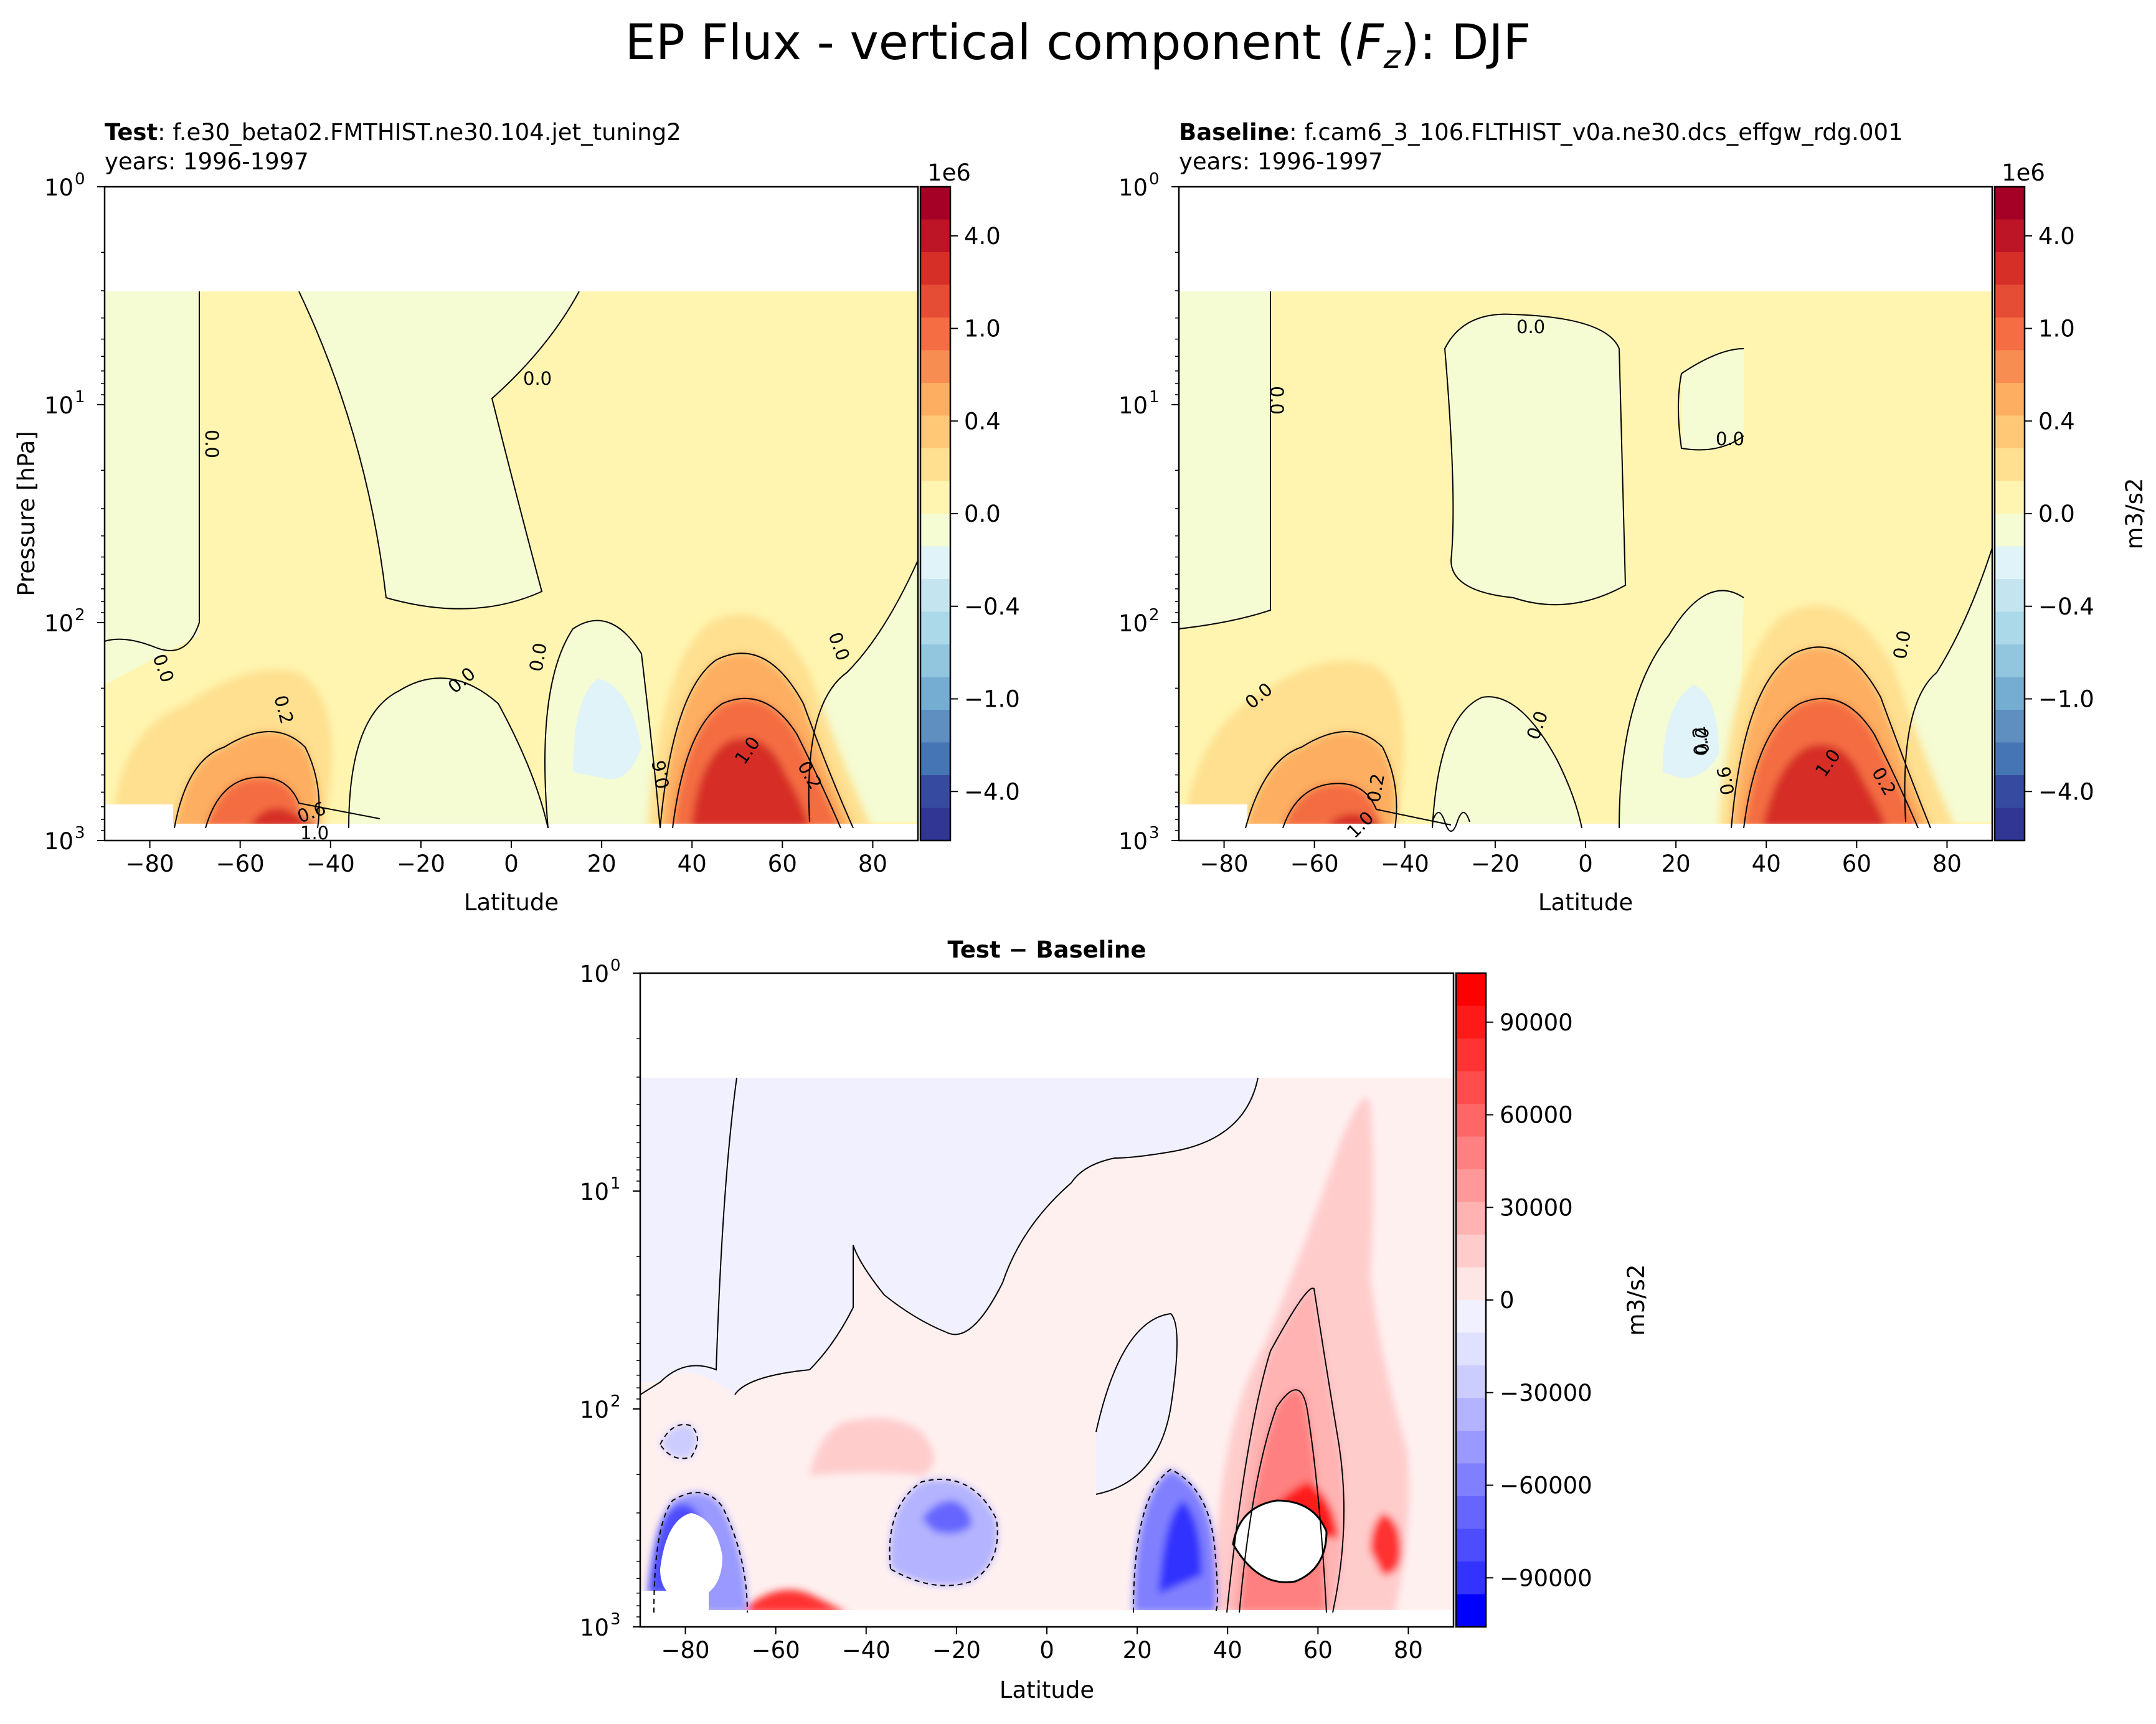  What do you see at coordinates (678, 1442) in the screenshot?
I see `field-c-contour-dashed-small` at bounding box center [678, 1442].